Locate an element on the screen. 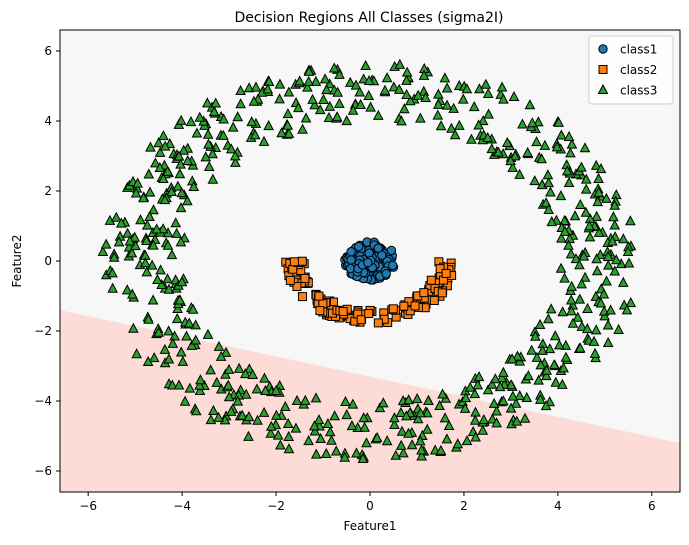 The width and height of the screenshot is (689, 545). series-class2 is located at coordinates (369, 292).